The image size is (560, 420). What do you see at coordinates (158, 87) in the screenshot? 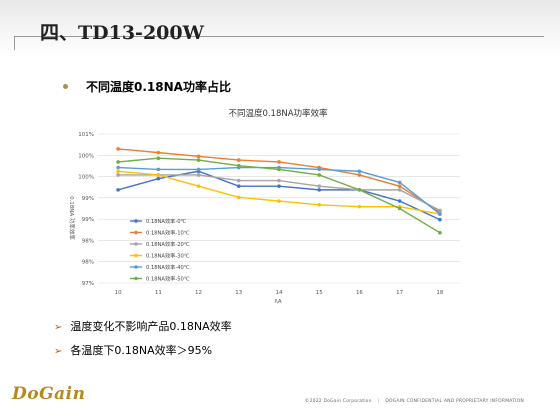
I see `section-heading: 不同温度0.18NA功率占比` at bounding box center [158, 87].